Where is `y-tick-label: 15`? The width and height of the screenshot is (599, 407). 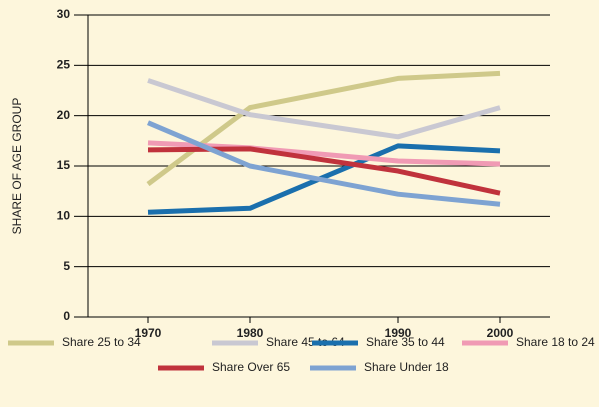 y-tick-label: 15 is located at coordinates (64, 165).